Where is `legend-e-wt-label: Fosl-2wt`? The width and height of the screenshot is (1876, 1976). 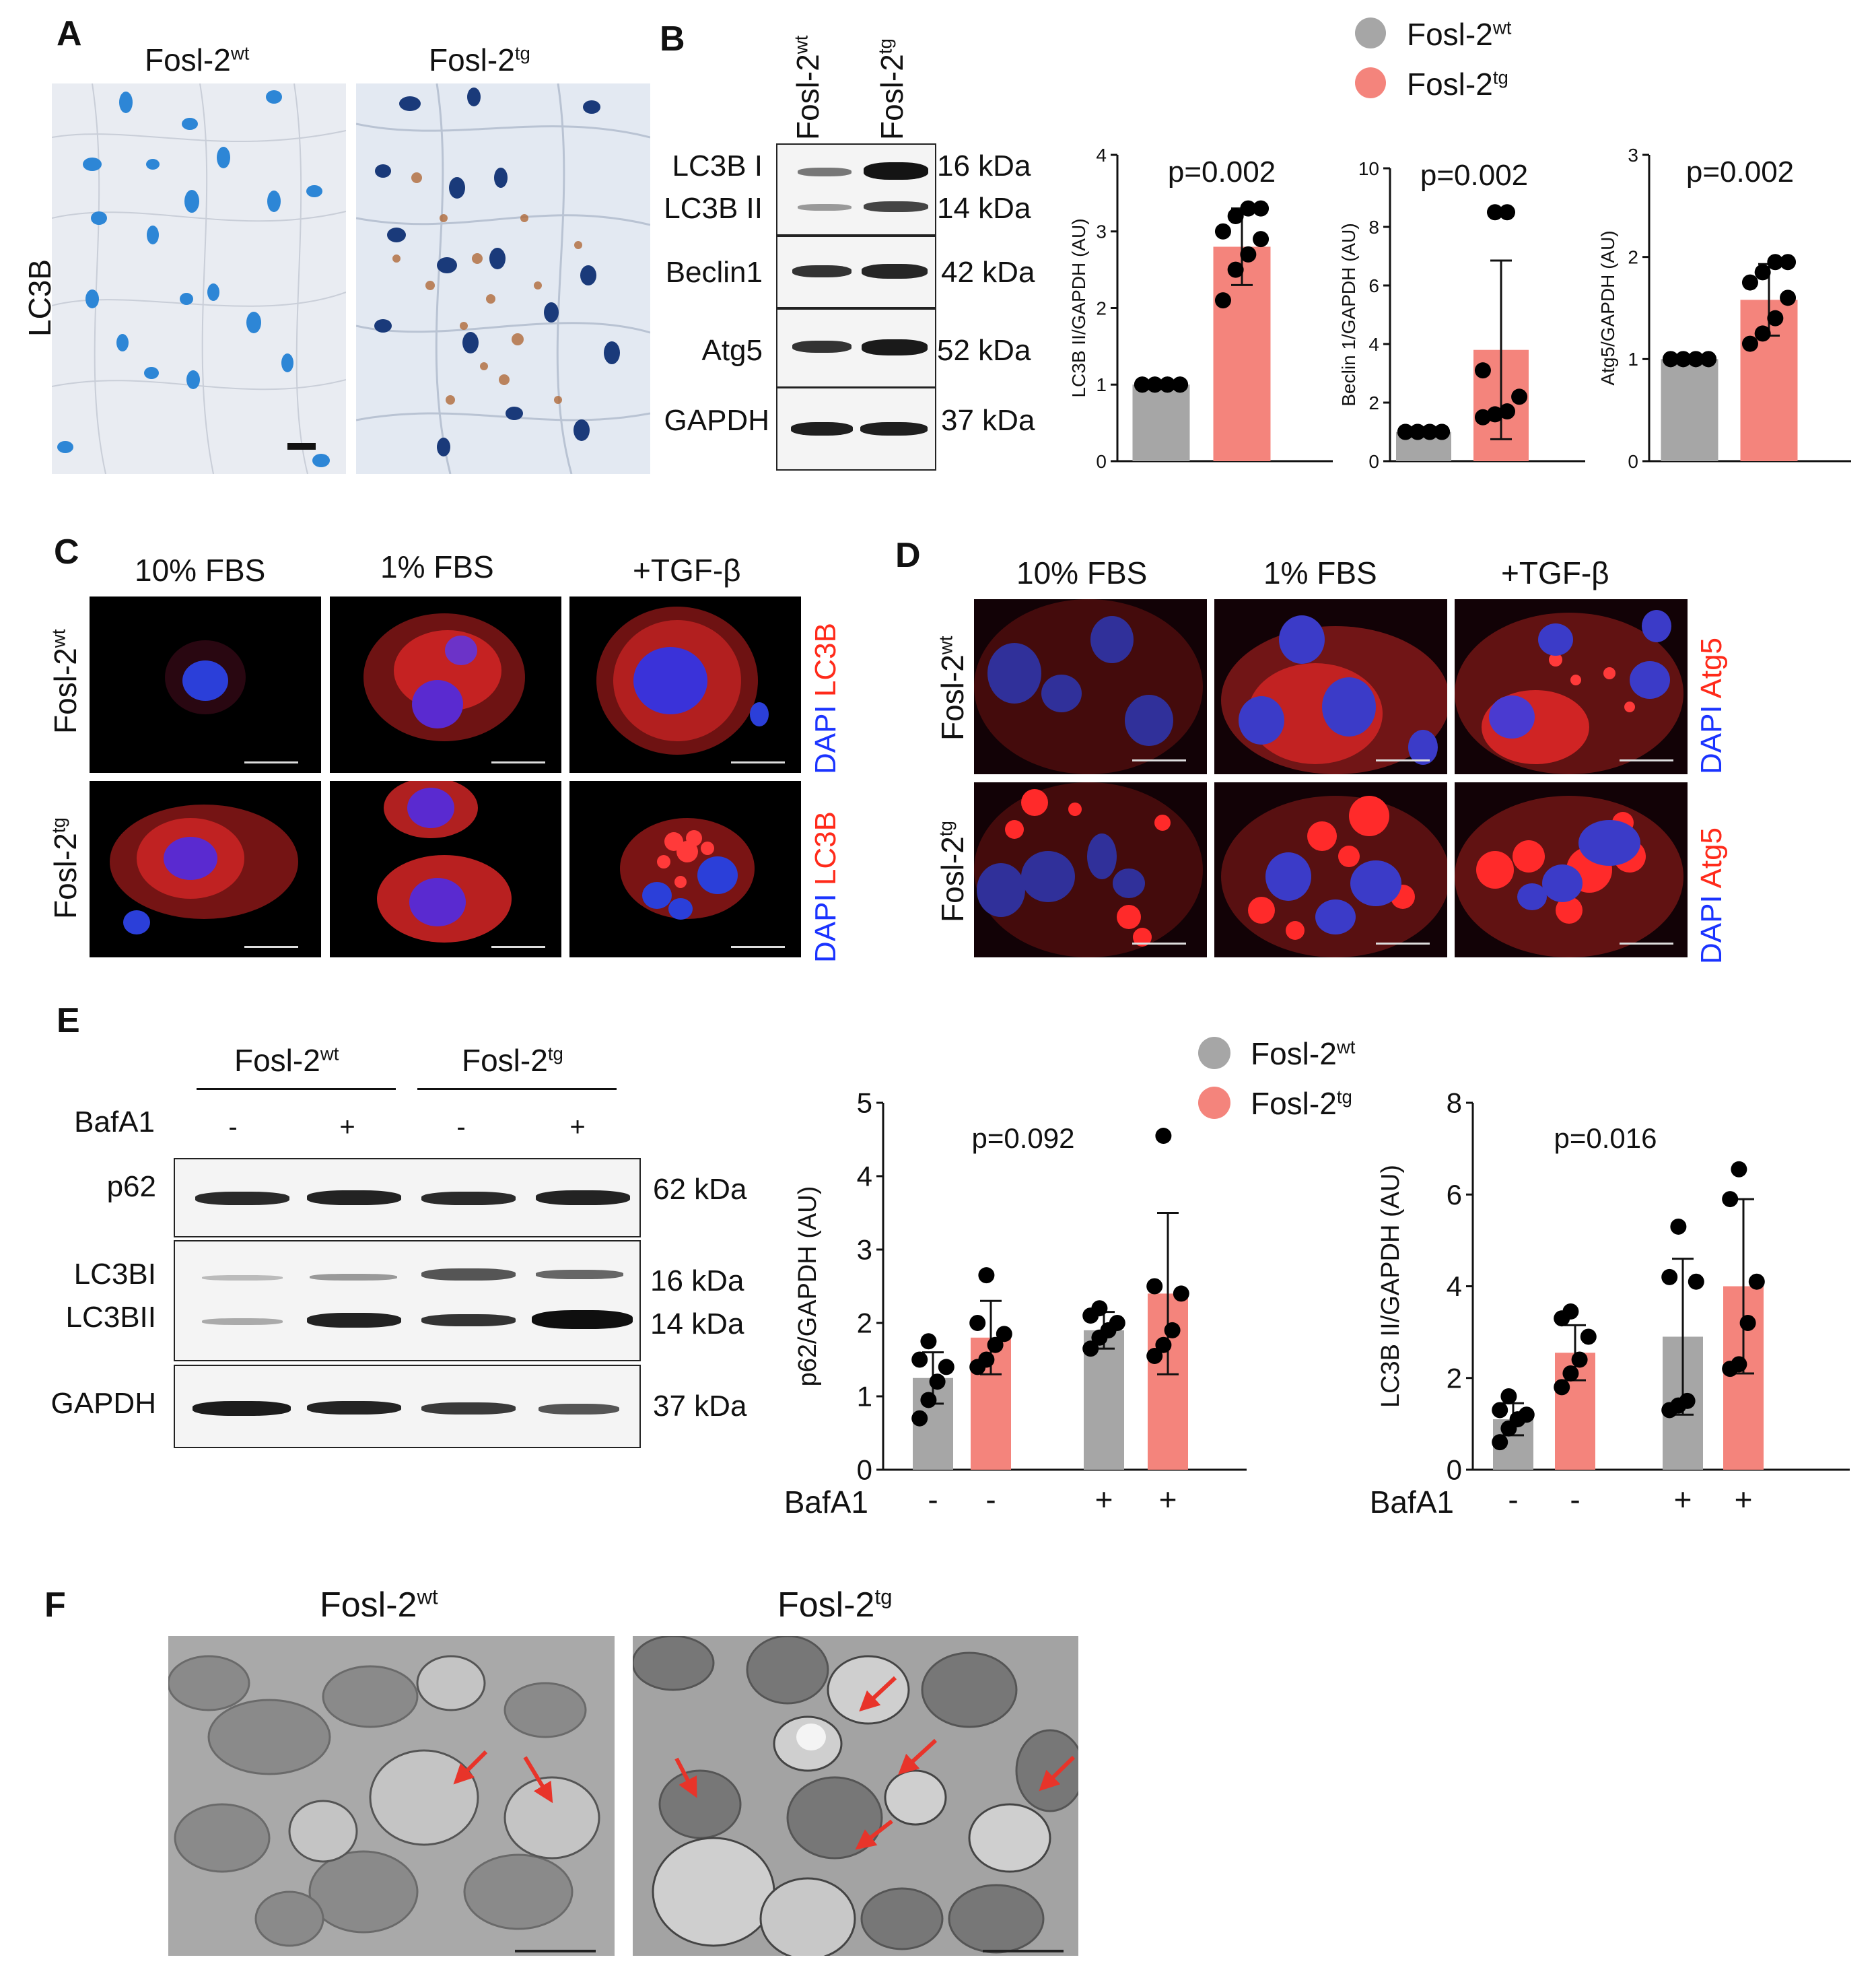
legend-e-wt-label: Fosl-2wt is located at coordinates (1303, 1053).